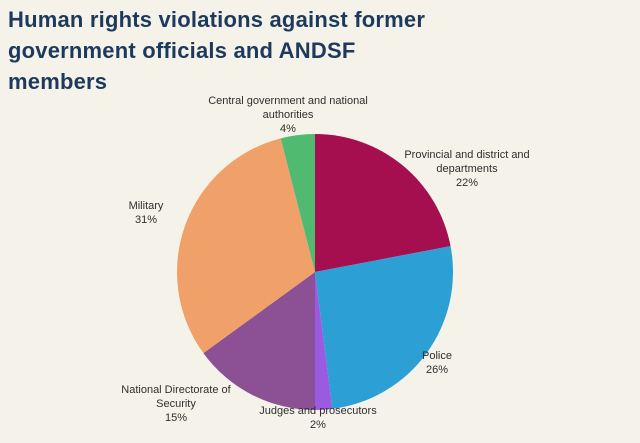 This screenshot has width=640, height=443. Describe the element at coordinates (318, 418) in the screenshot. I see `slice-label-judges-prosecutors: Judges and prosecutors 2%` at that location.